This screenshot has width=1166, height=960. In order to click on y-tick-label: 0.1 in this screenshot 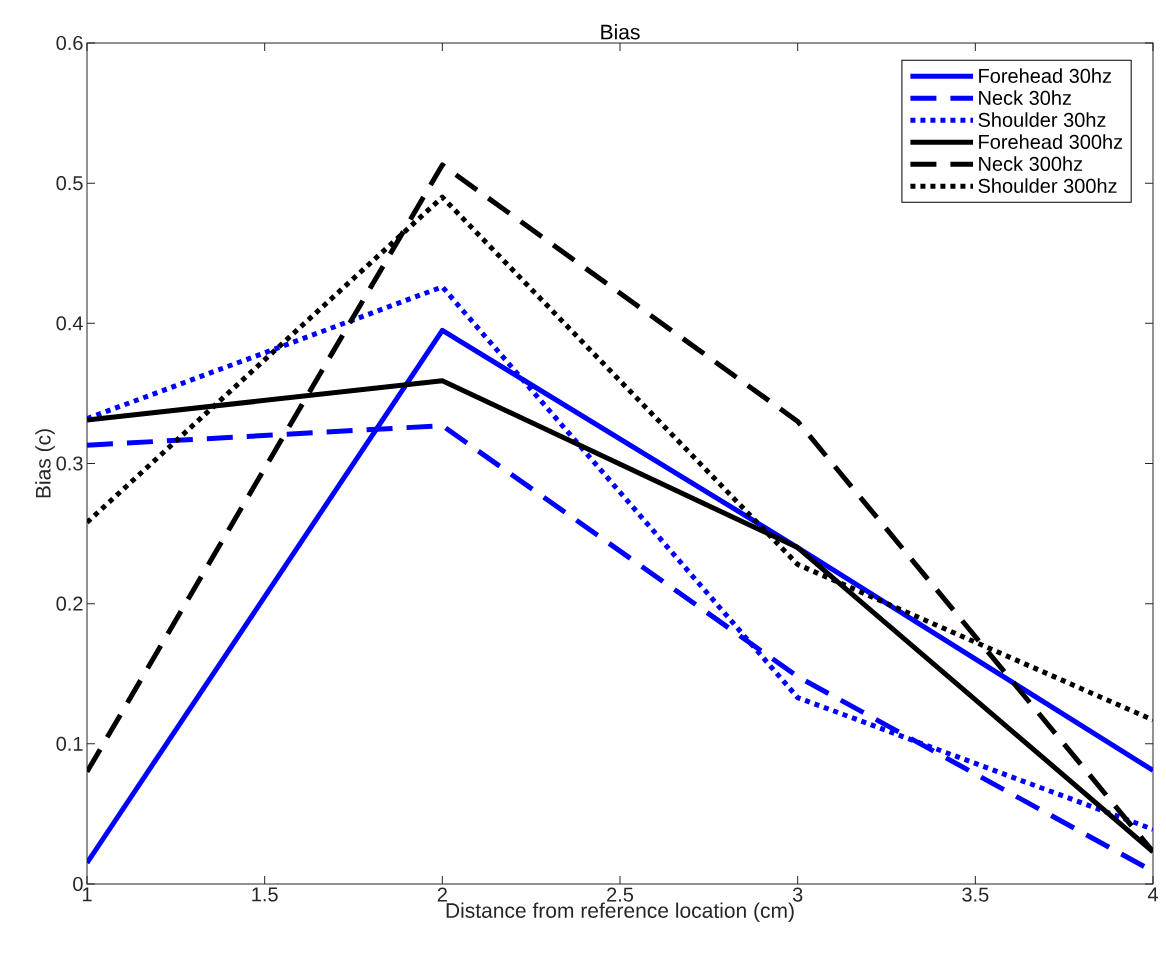, I will do `click(69, 743)`.